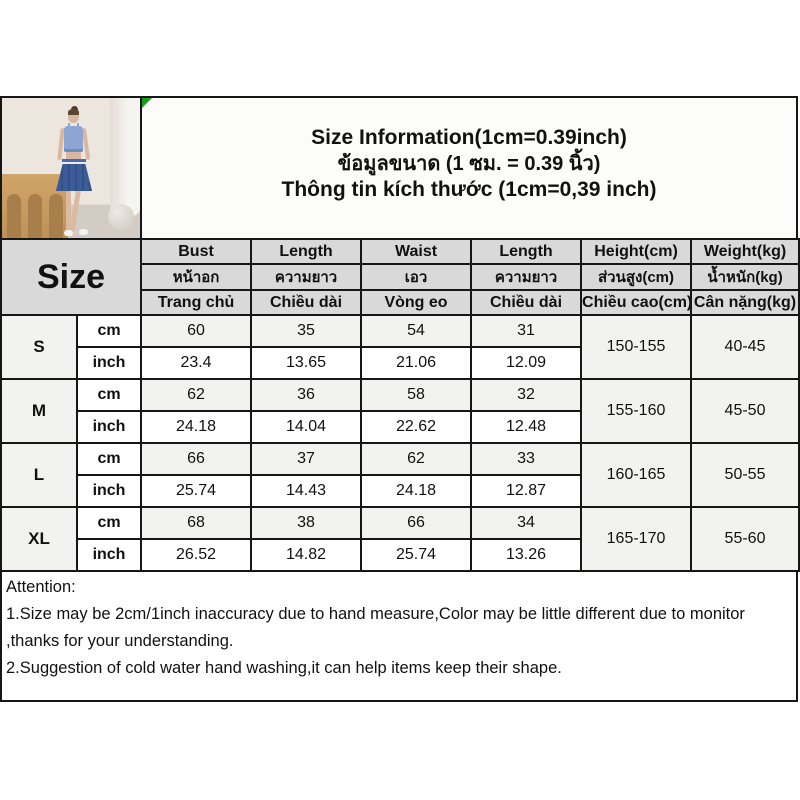 This screenshot has height=800, width=800. I want to click on cell-s-length-cm: 35, so click(306, 331).